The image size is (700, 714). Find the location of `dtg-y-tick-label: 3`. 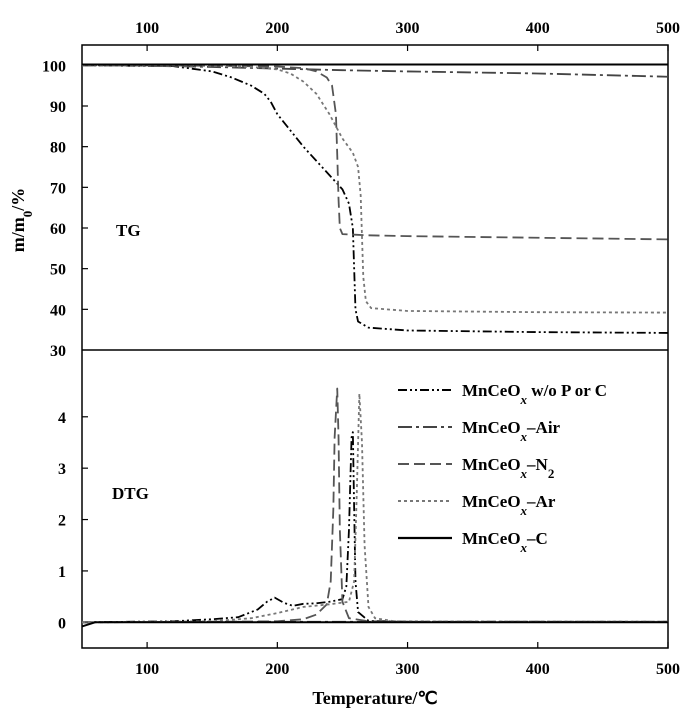

dtg-y-tick-label: 3 is located at coordinates (62, 469).